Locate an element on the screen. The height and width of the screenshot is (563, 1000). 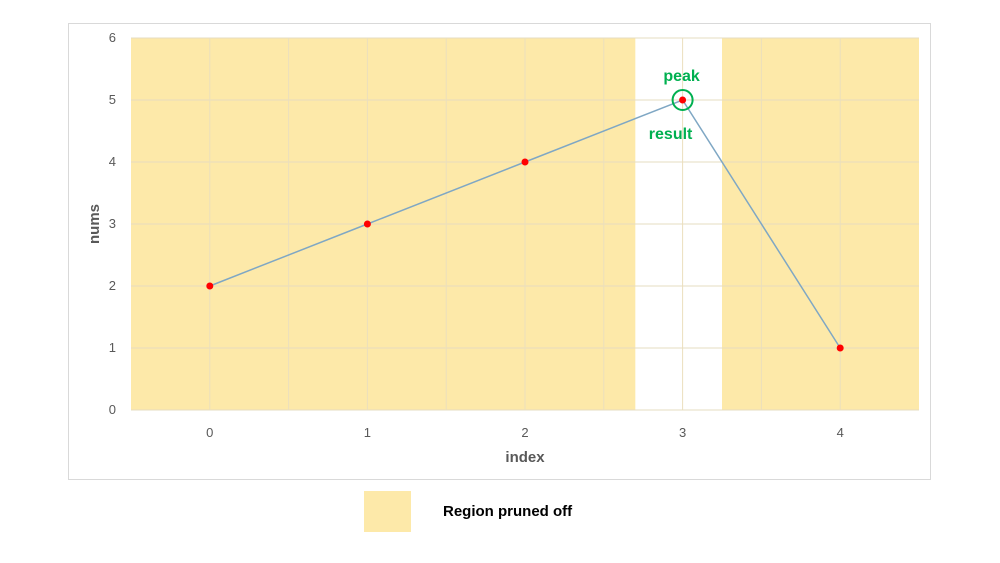
legend: Region pruned off is located at coordinates (468, 511).